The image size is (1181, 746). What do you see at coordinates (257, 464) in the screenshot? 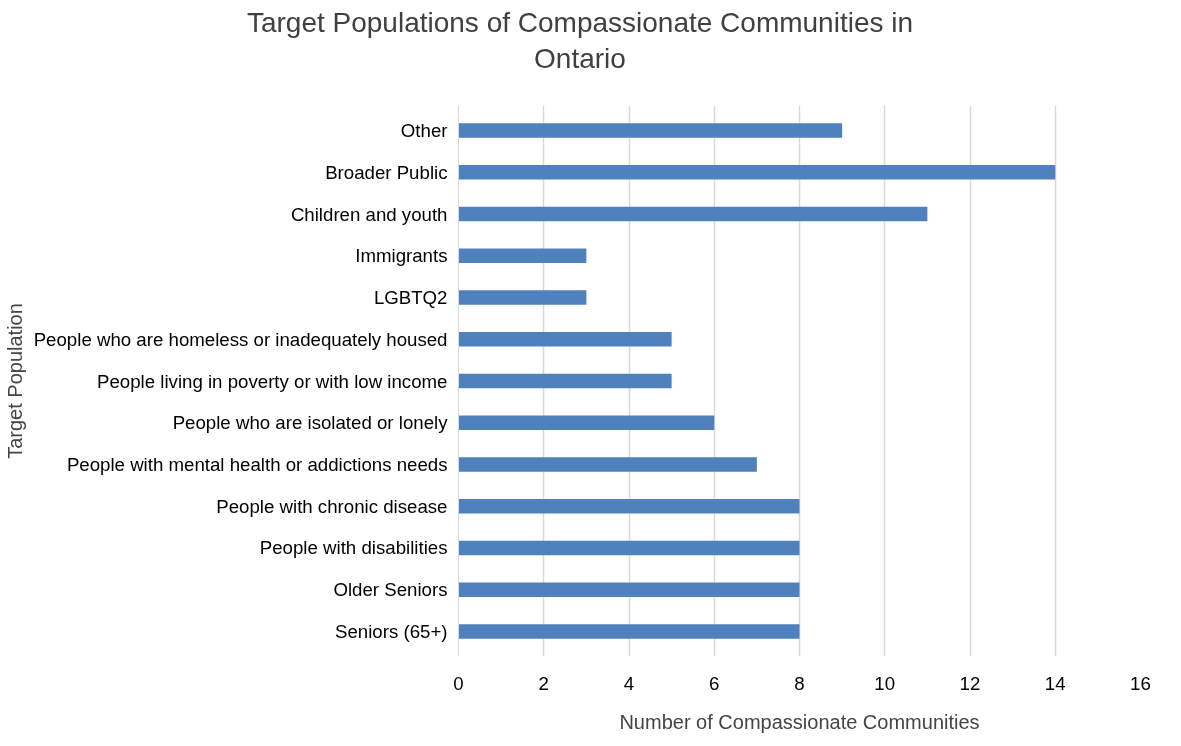
I see `y-tick-label: People with mental health or addictions needs` at bounding box center [257, 464].